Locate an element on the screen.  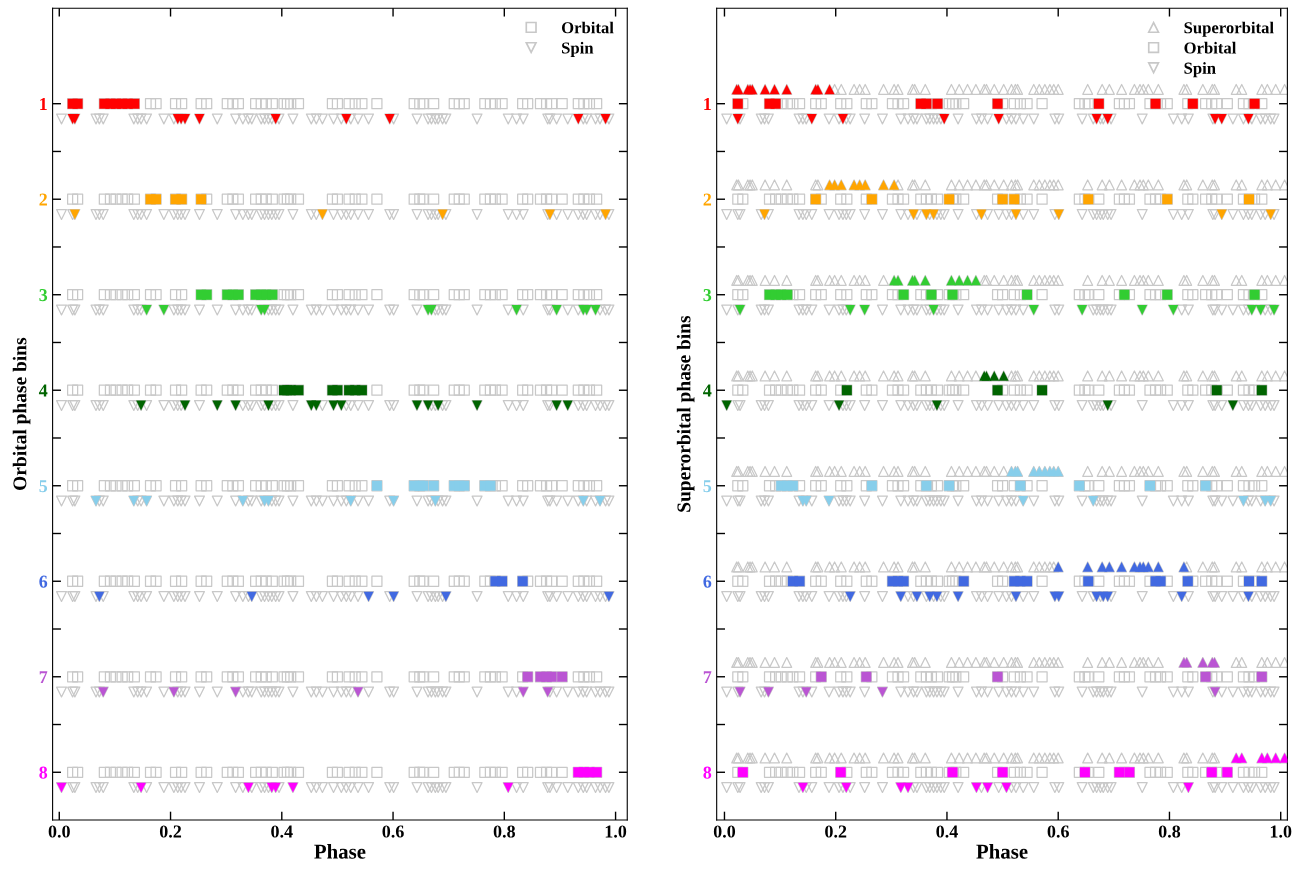
y-axis-title: Orbital phase bins is located at coordinates (21, 413).